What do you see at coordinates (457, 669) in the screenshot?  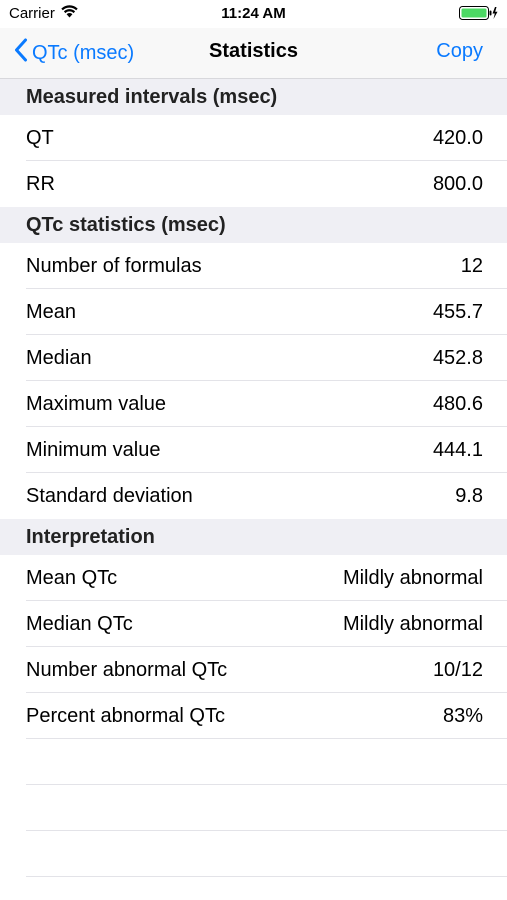 I see `row-value: 10/12` at bounding box center [457, 669].